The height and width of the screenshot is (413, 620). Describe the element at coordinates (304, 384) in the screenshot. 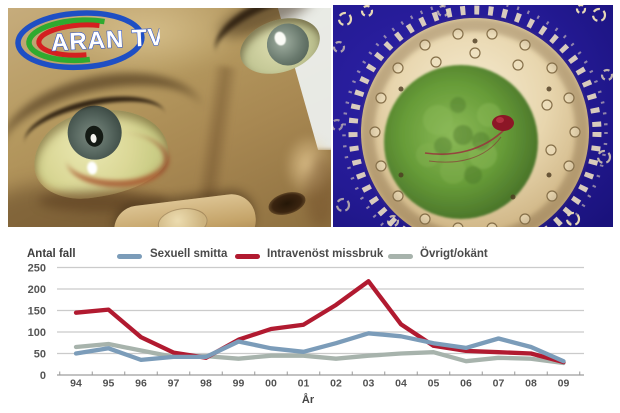

I see `x-tick-label: 01` at that location.